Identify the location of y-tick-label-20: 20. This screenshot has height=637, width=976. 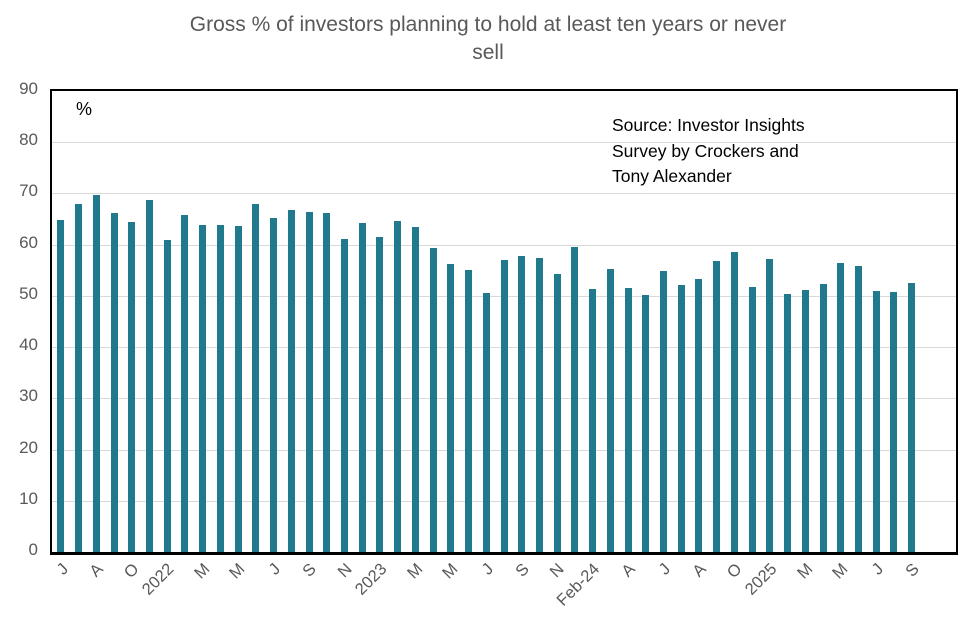
(28, 447).